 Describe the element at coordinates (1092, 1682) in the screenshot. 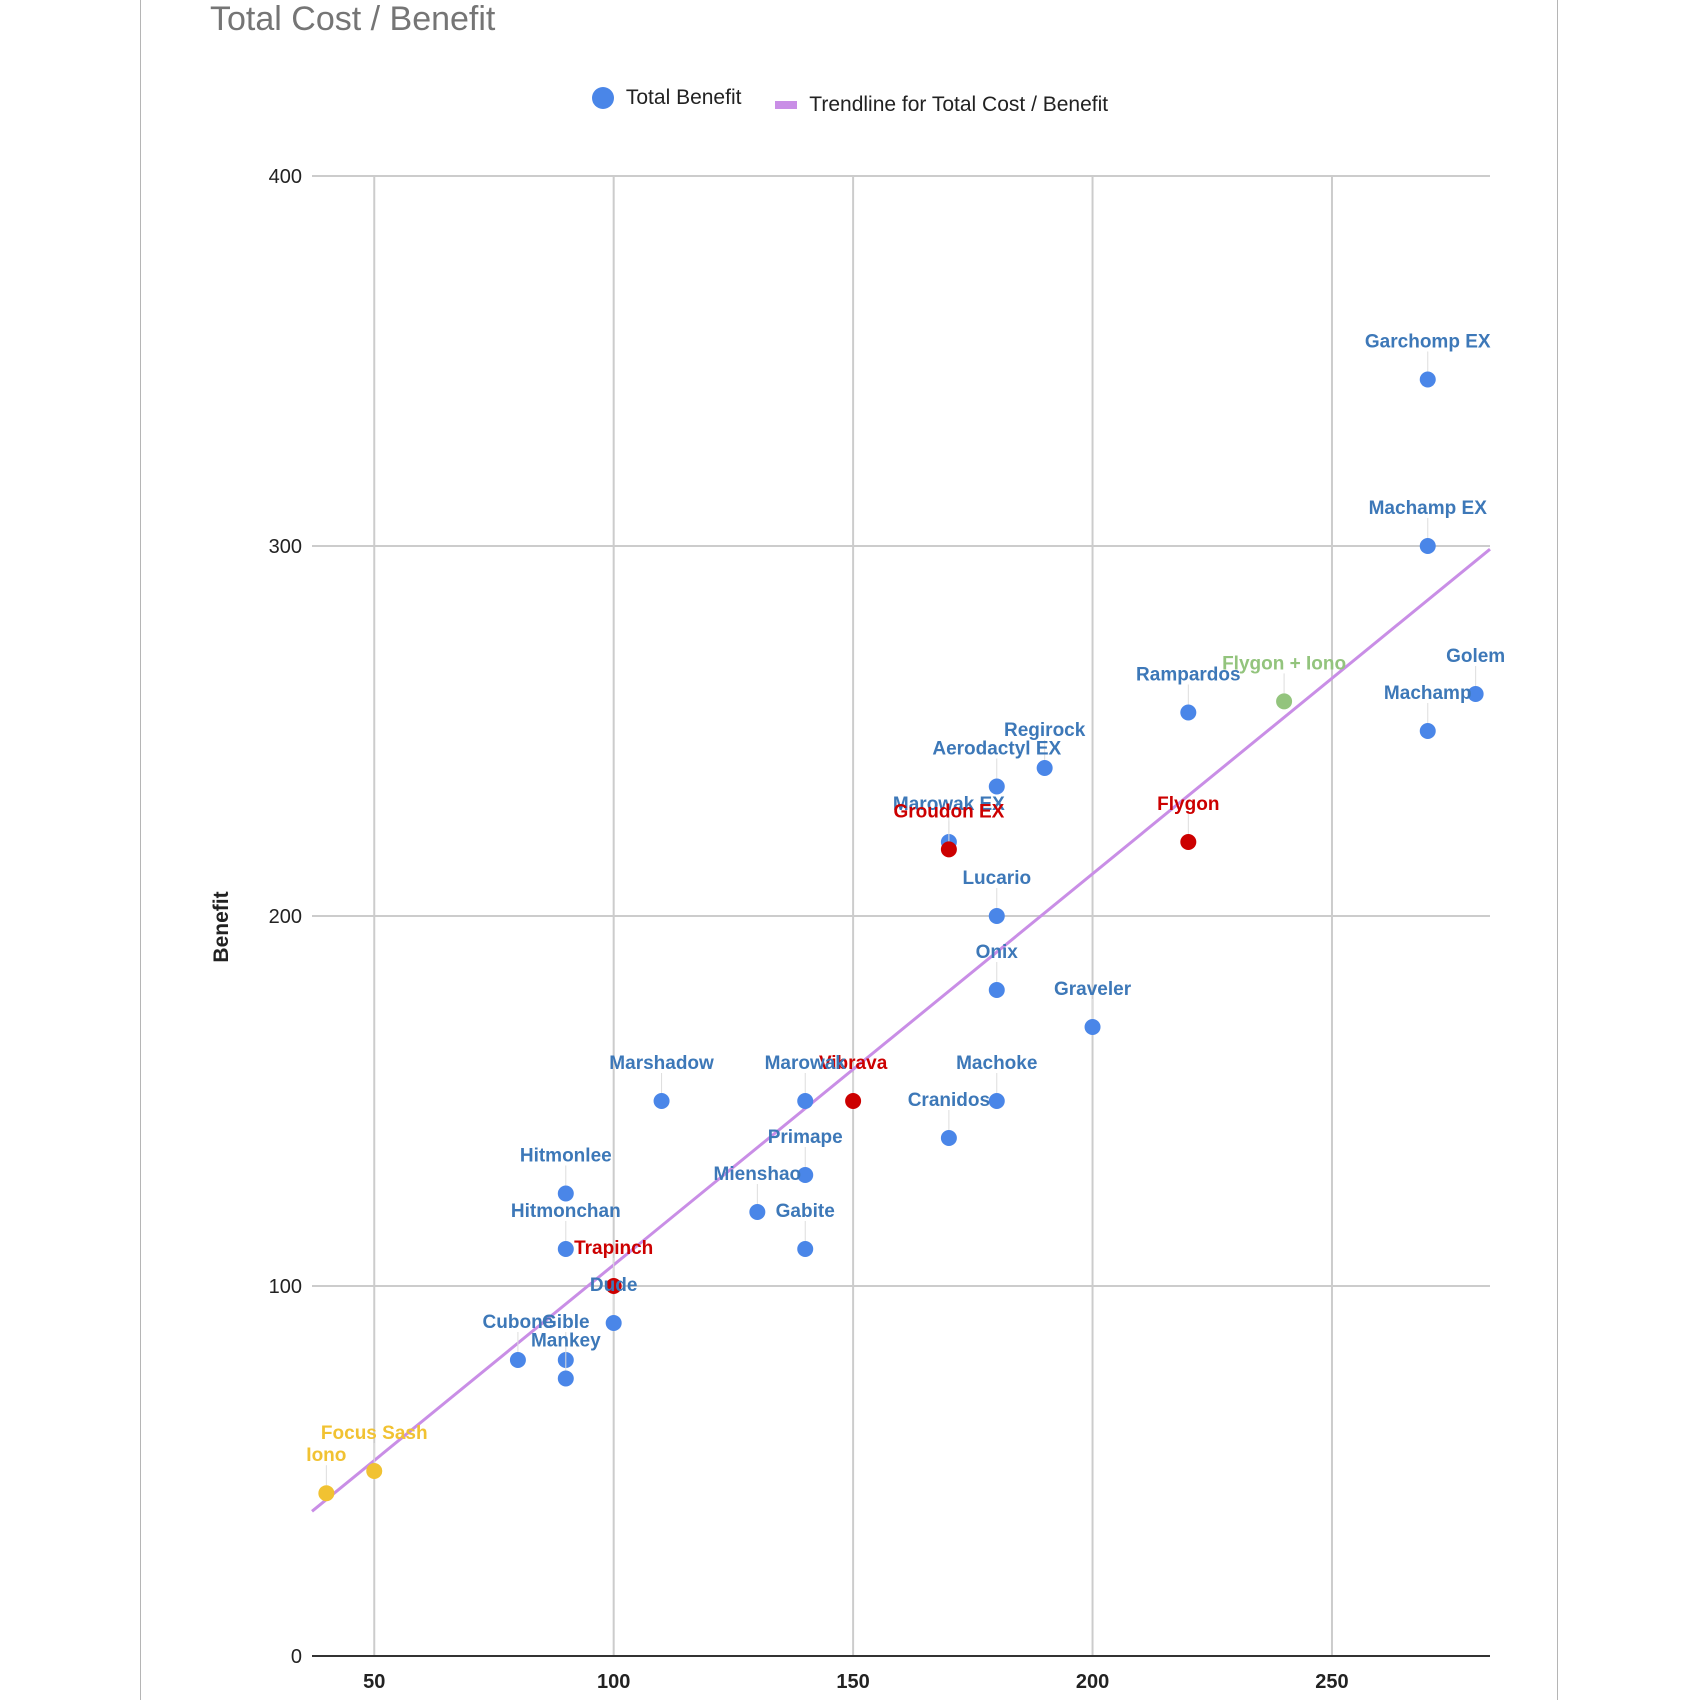

I see `x-tick-label: 200` at that location.